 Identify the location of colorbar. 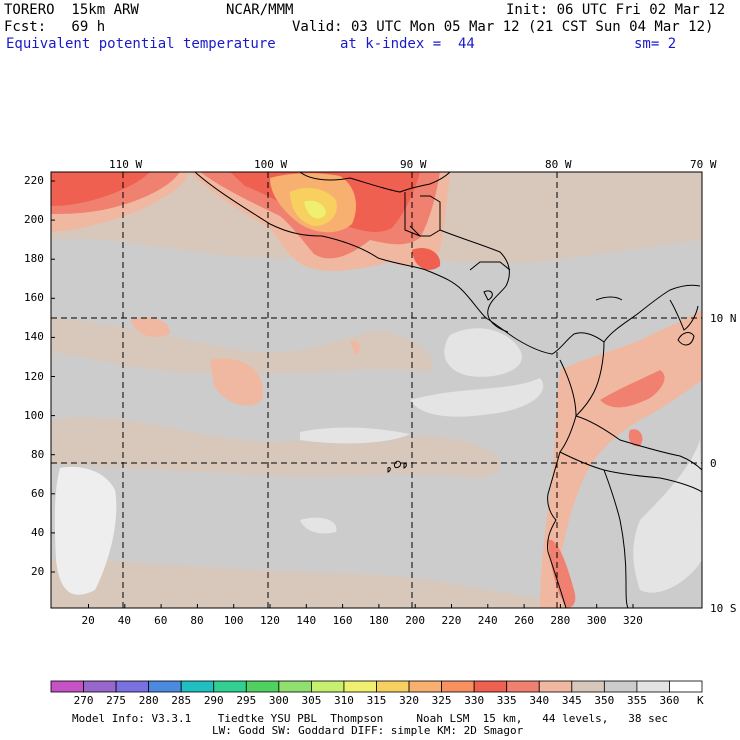
(376, 686).